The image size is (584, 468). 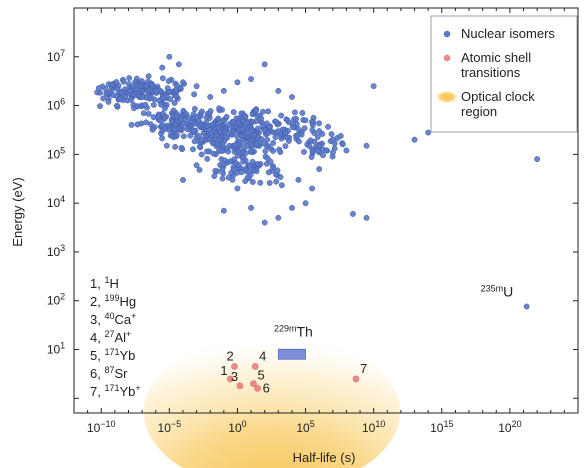 I want to click on atomic-transition-number: 5, so click(x=260, y=375).